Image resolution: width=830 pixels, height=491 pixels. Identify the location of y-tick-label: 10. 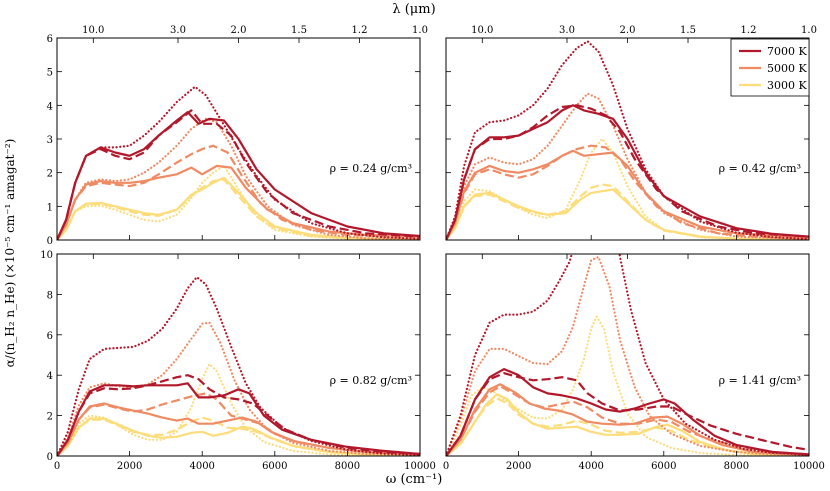
(46, 255).